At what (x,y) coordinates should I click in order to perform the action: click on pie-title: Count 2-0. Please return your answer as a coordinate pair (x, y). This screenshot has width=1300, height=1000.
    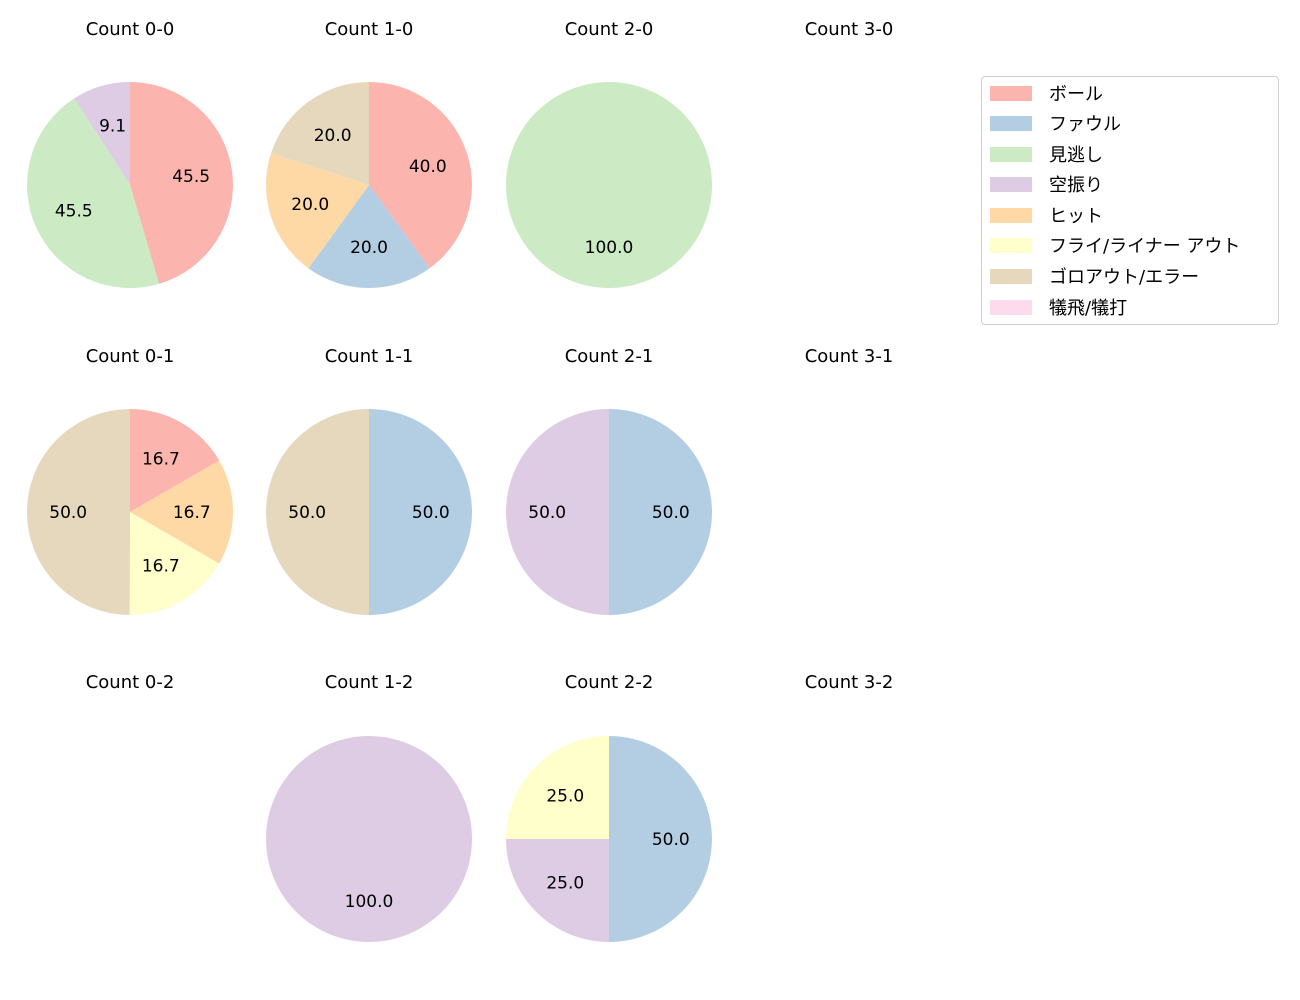
    Looking at the image, I should click on (609, 29).